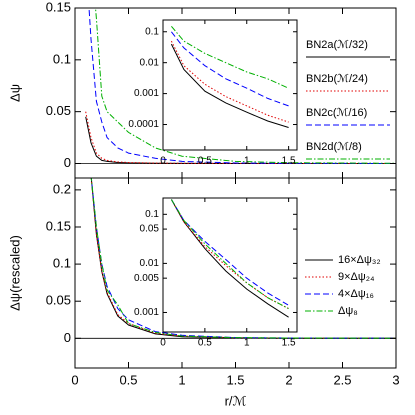 Image resolution: width=415 pixels, height=415 pixels. What do you see at coordinates (356, 294) in the screenshot?
I see `legend-label: 4×Δψ₁₆` at bounding box center [356, 294].